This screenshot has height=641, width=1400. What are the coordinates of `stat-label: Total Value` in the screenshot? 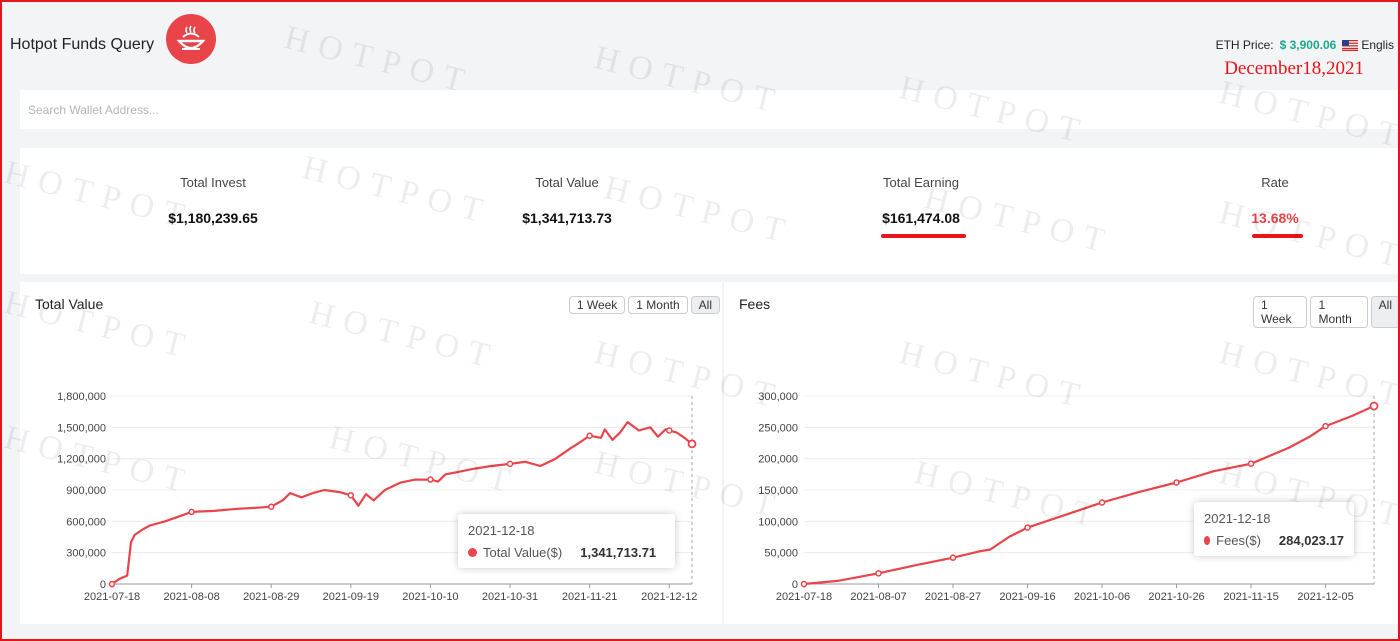 It's located at (567, 182).